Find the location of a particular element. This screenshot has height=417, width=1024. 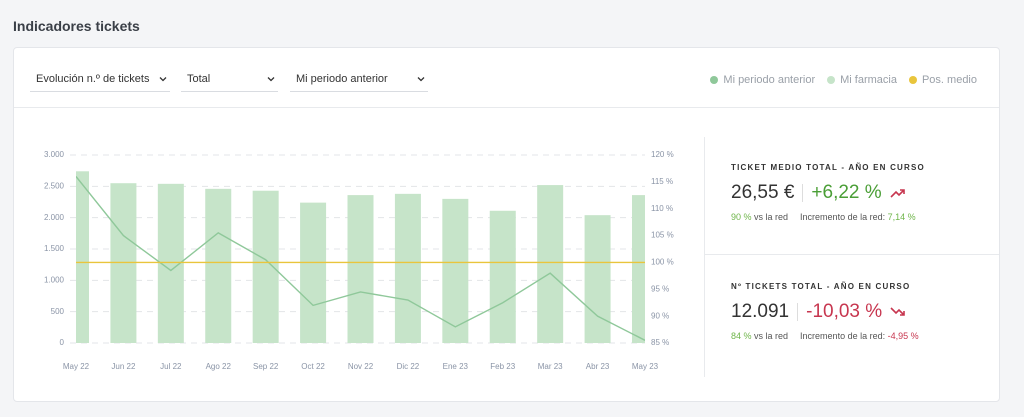

x-tick-label: Feb 23 is located at coordinates (502, 366).